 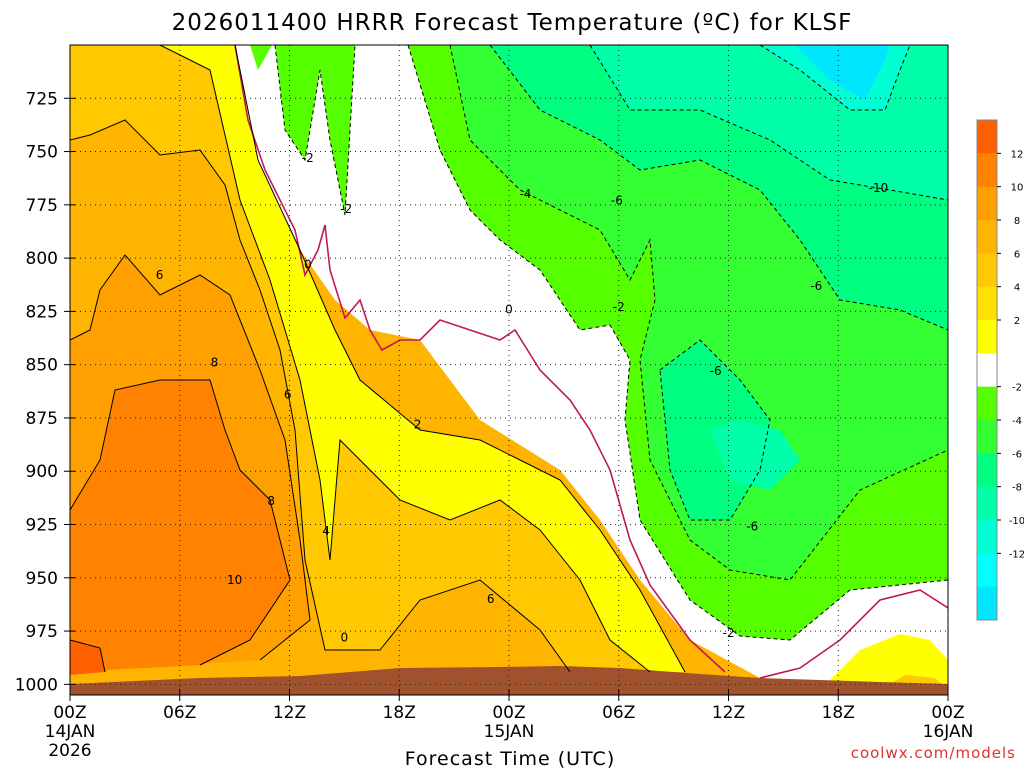 I want to click on y-tick-label: 750, so click(x=42, y=153).